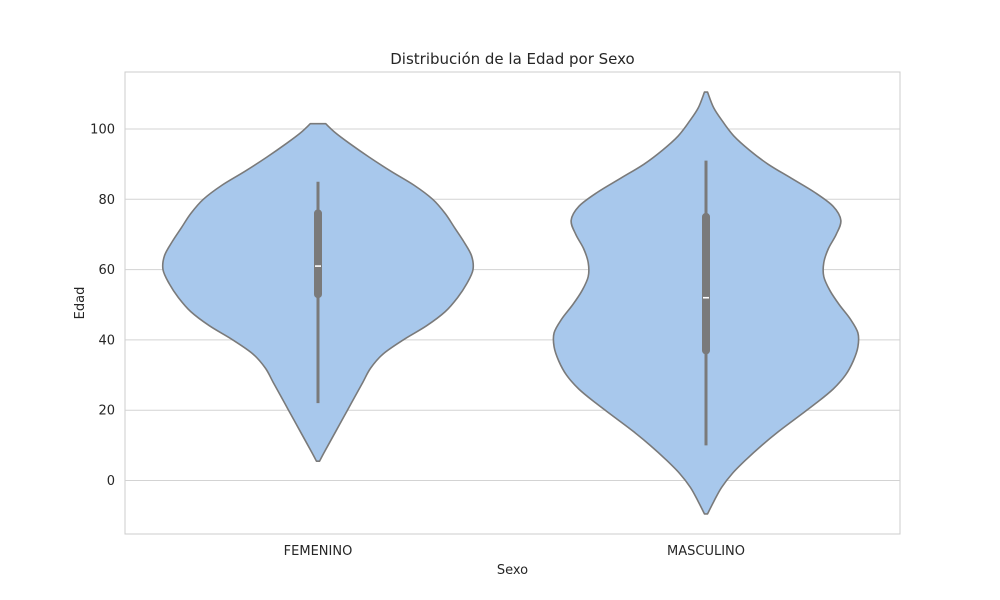  What do you see at coordinates (706, 551) in the screenshot?
I see `x-tick-label: MASCULINO` at bounding box center [706, 551].